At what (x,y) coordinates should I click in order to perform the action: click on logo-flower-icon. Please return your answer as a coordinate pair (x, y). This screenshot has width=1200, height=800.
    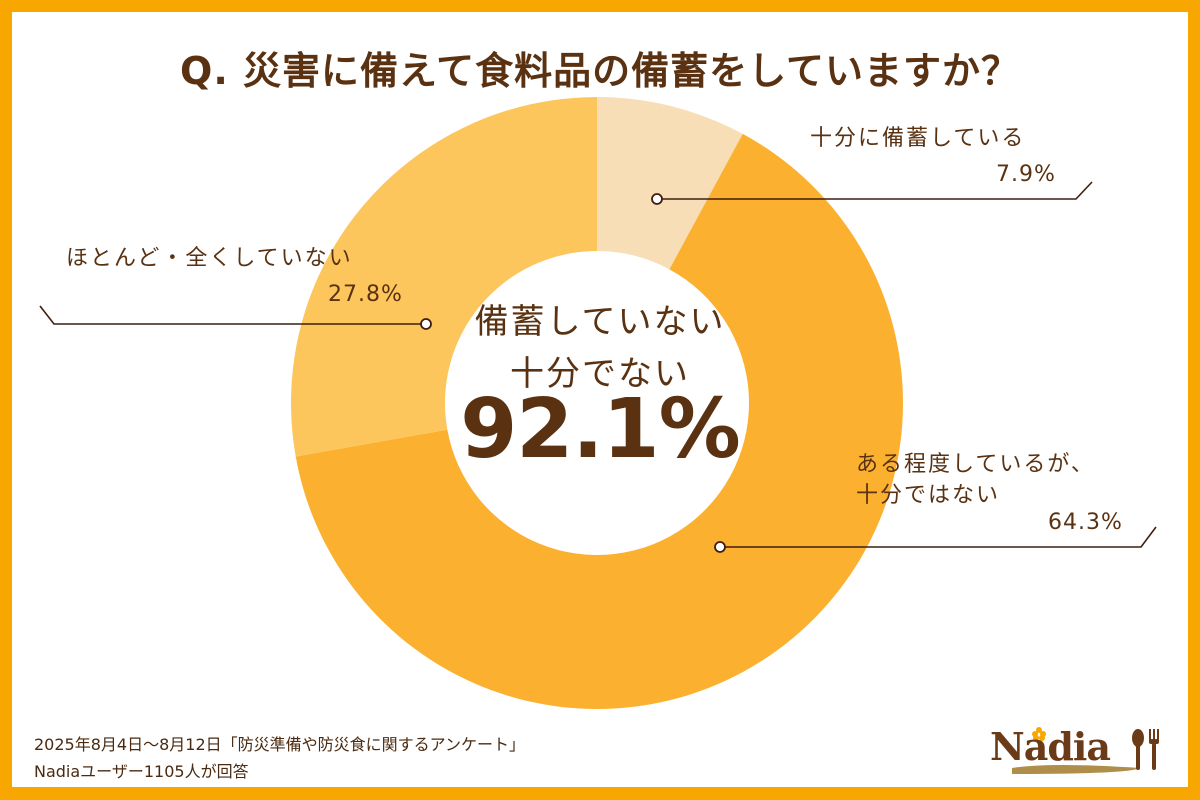
    Looking at the image, I should click on (1039, 734).